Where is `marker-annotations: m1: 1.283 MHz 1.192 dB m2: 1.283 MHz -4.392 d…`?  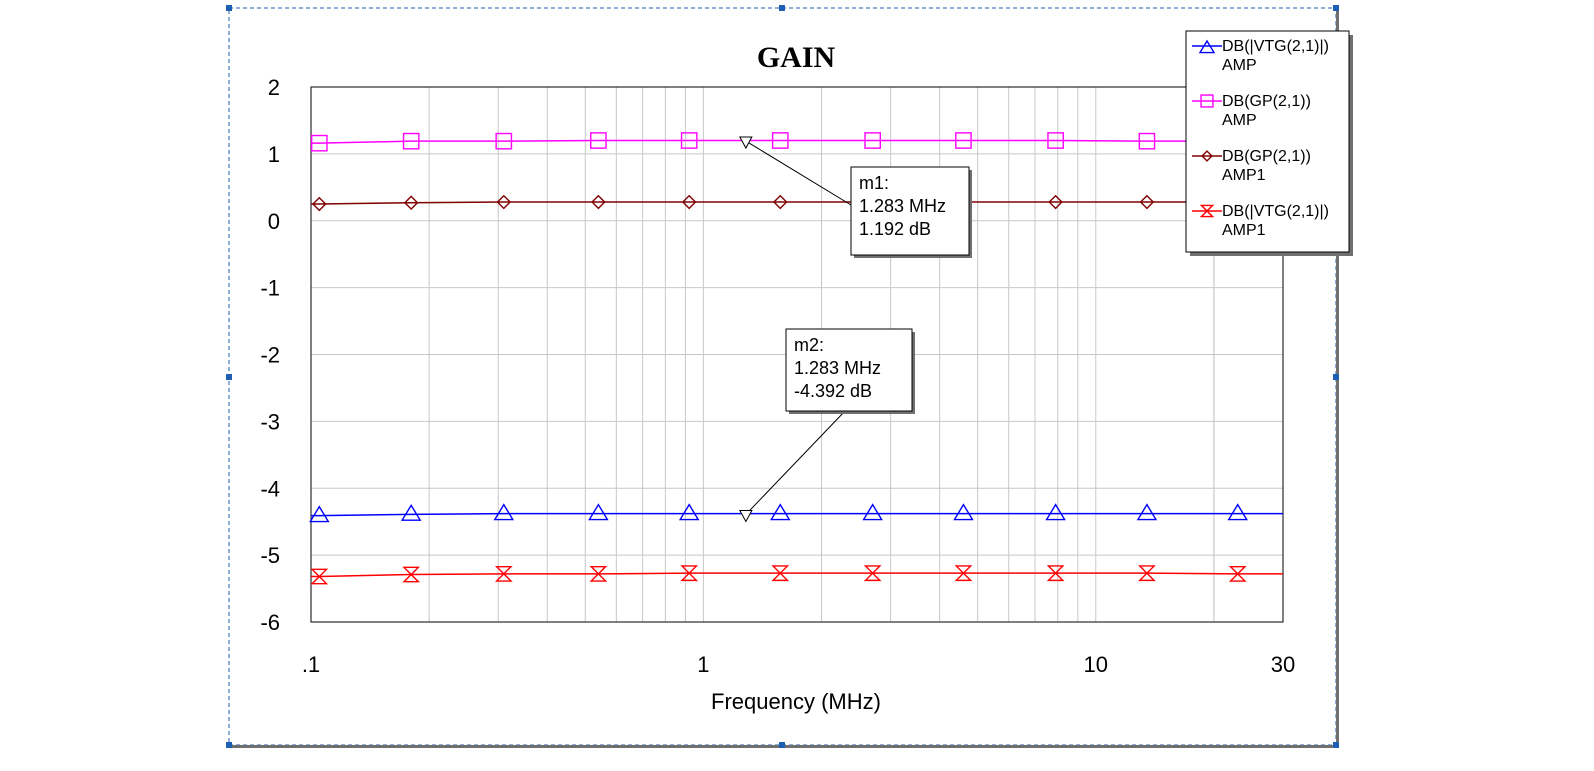
marker-annotations: m1: 1.283 MHz 1.192 dB m2: 1.283 MHz -4.392 d… is located at coordinates (855, 329).